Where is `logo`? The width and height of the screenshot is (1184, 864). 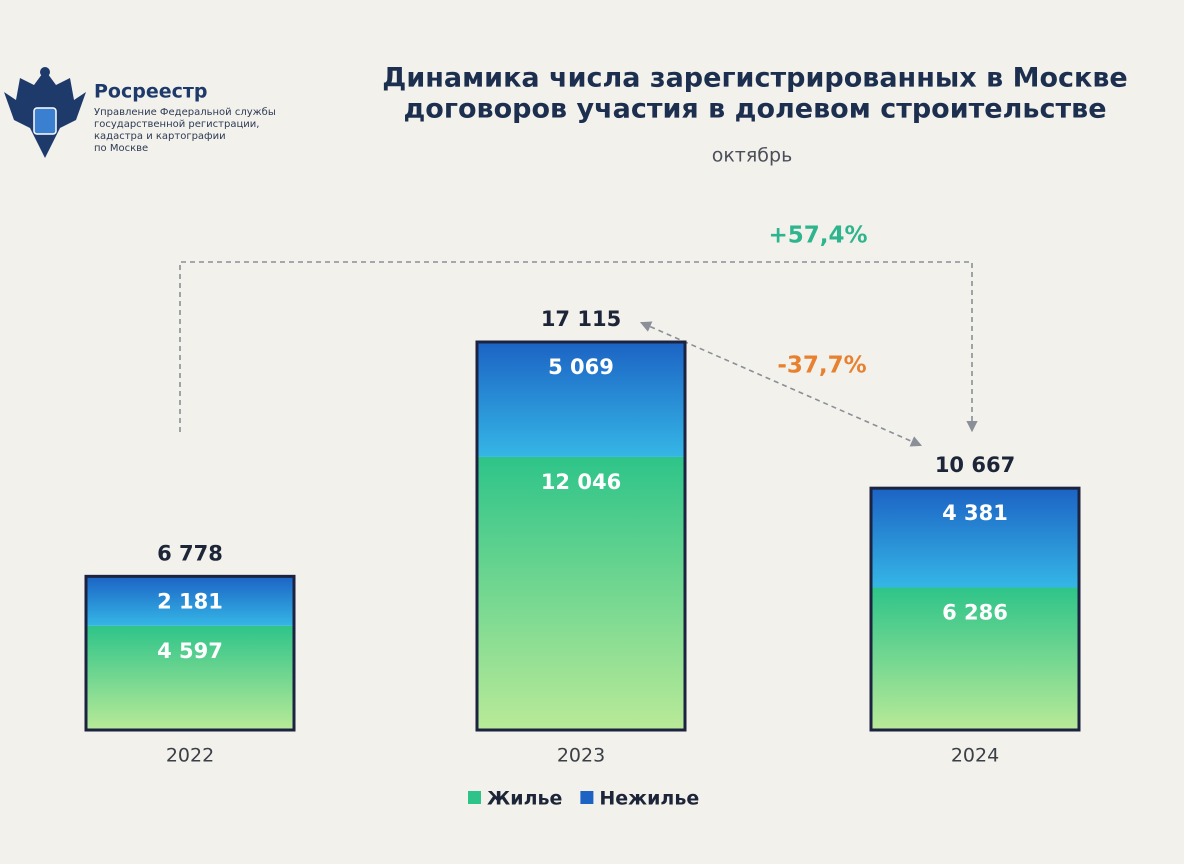
logo is located at coordinates (45, 112).